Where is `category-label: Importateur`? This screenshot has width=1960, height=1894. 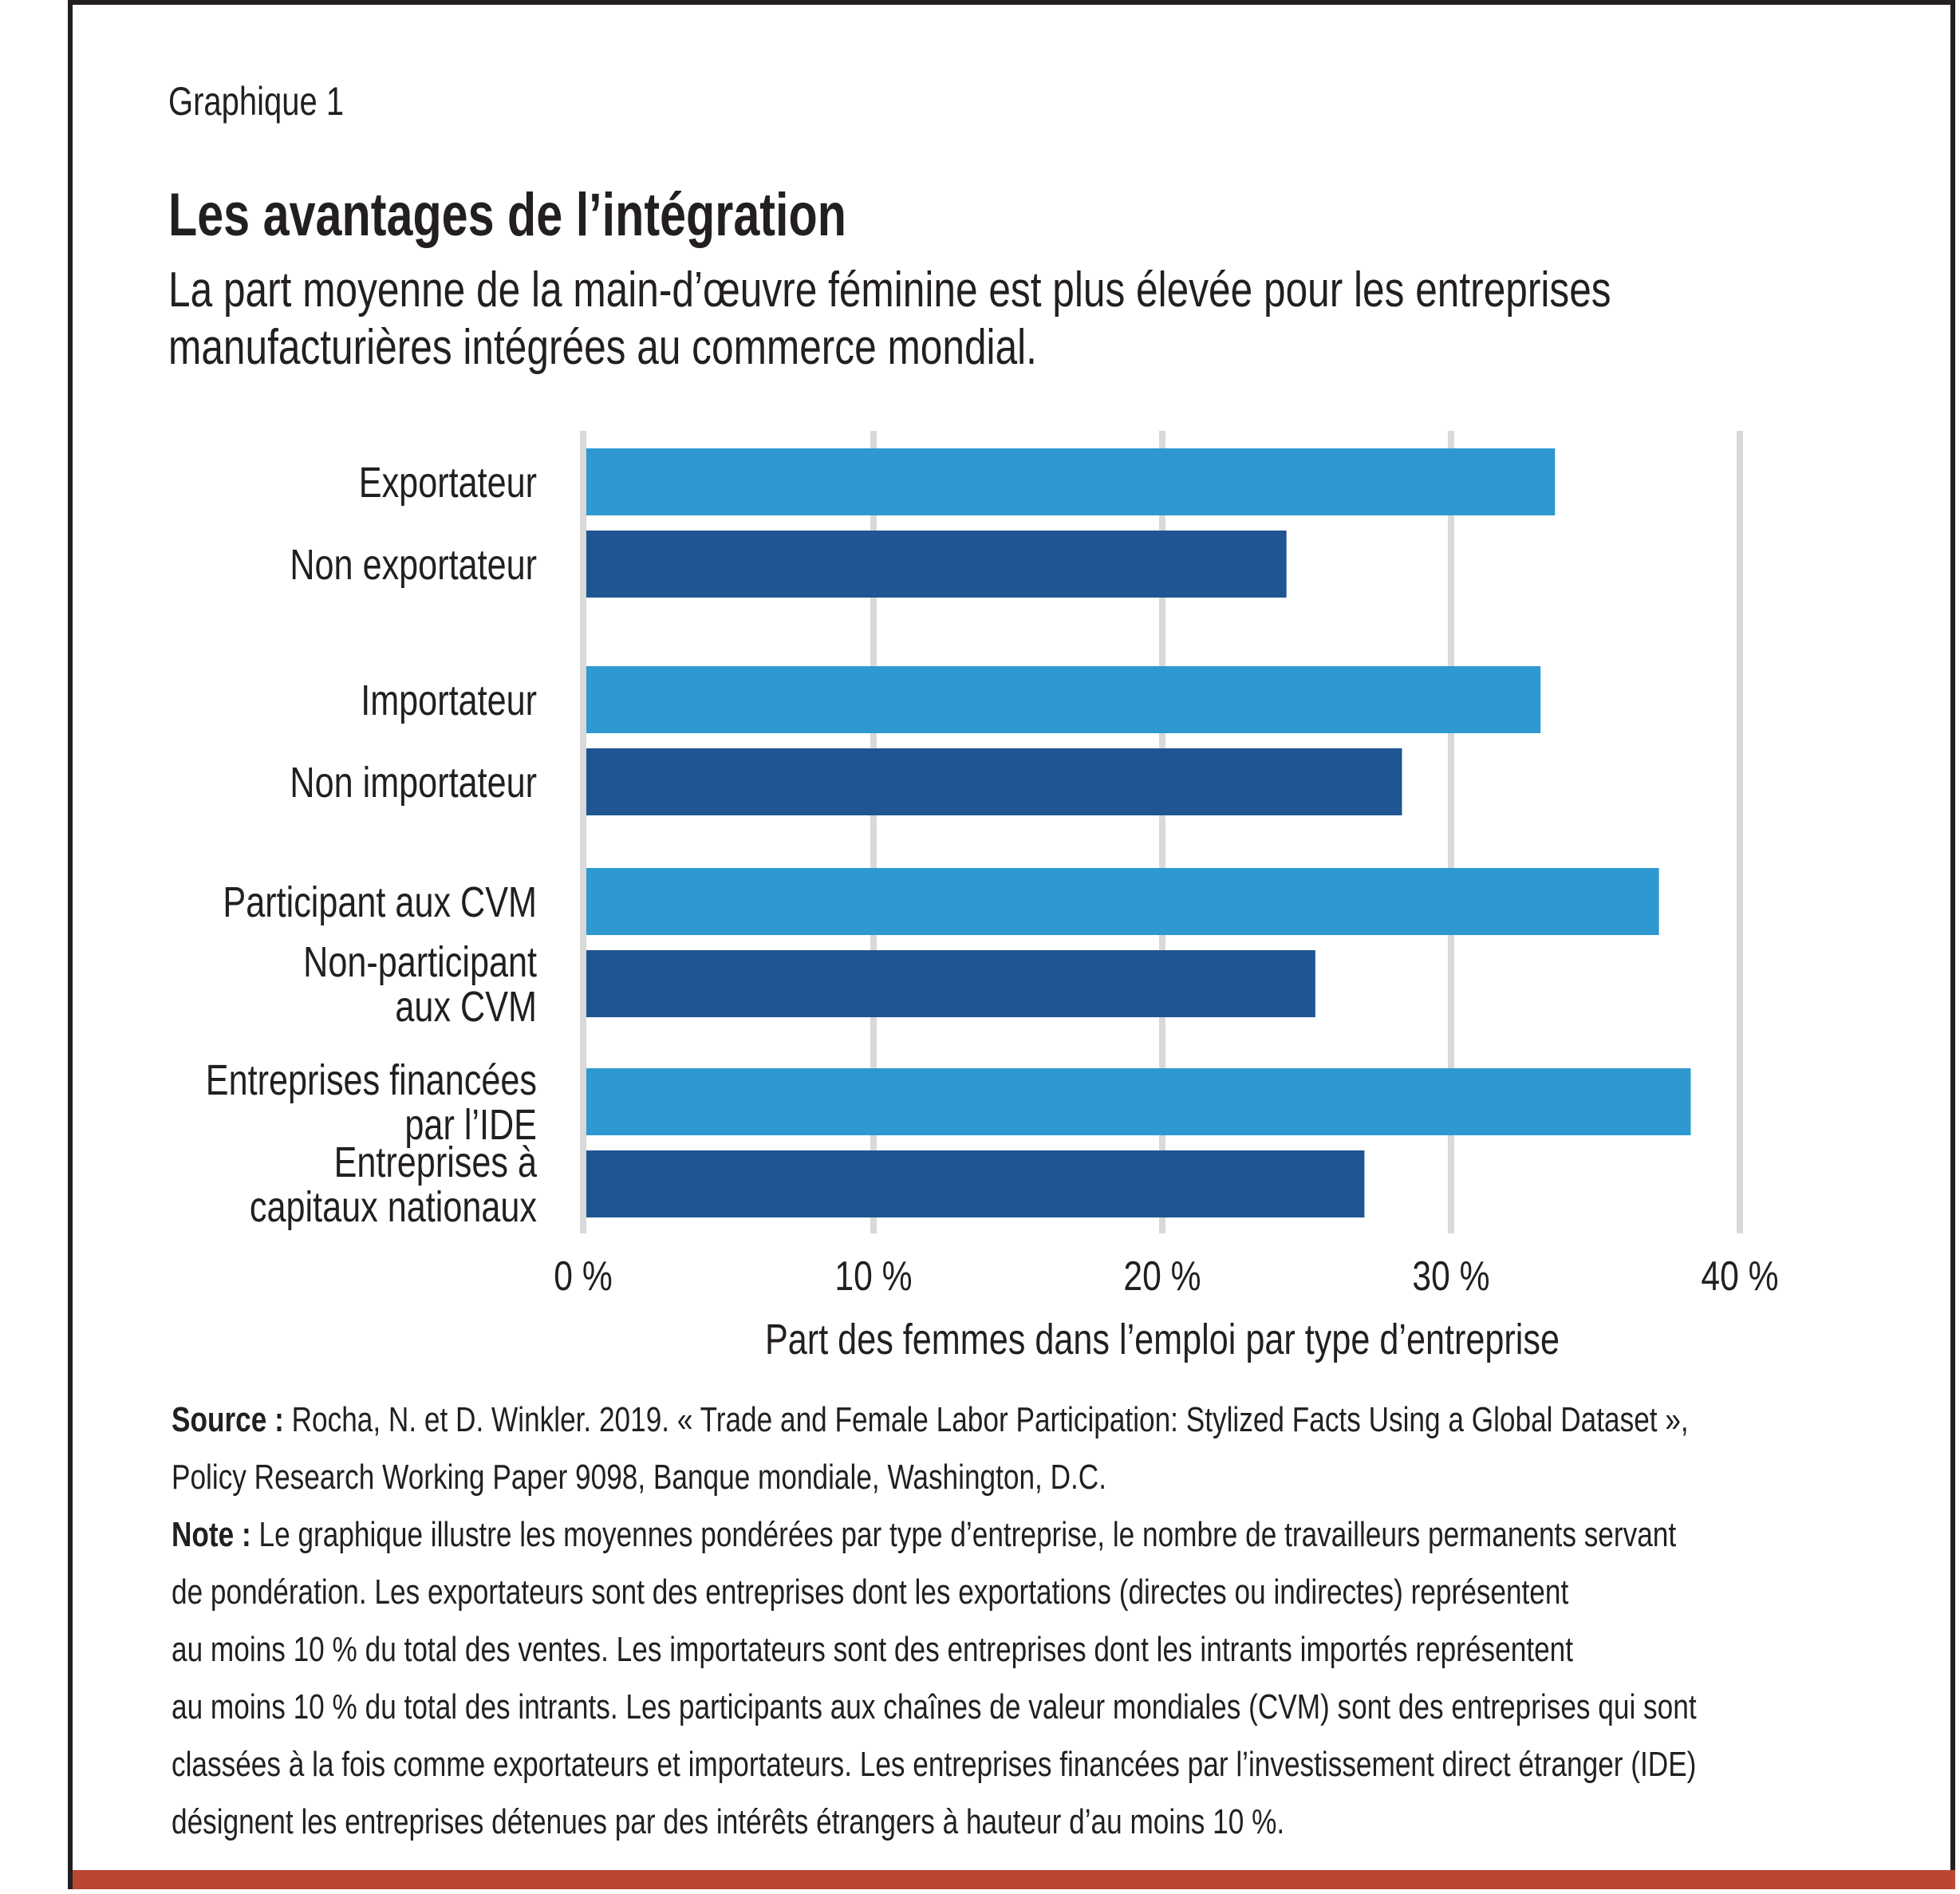
category-label: Importateur is located at coordinates (449, 701).